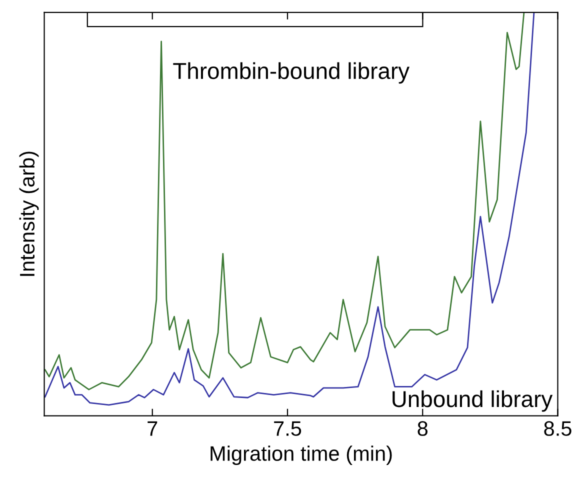  I want to click on series-label: Thrombin-bound library, so click(291, 73).